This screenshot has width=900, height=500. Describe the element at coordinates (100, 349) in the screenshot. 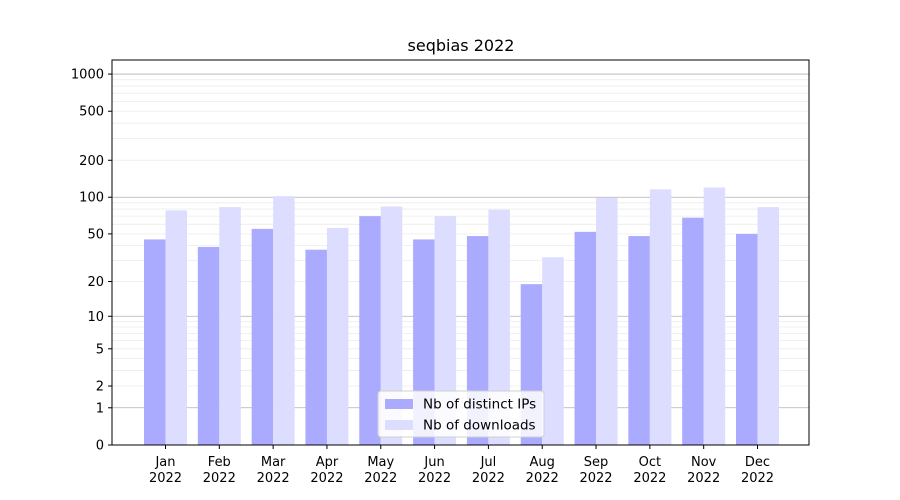

I see `y-tick-label: 5` at that location.